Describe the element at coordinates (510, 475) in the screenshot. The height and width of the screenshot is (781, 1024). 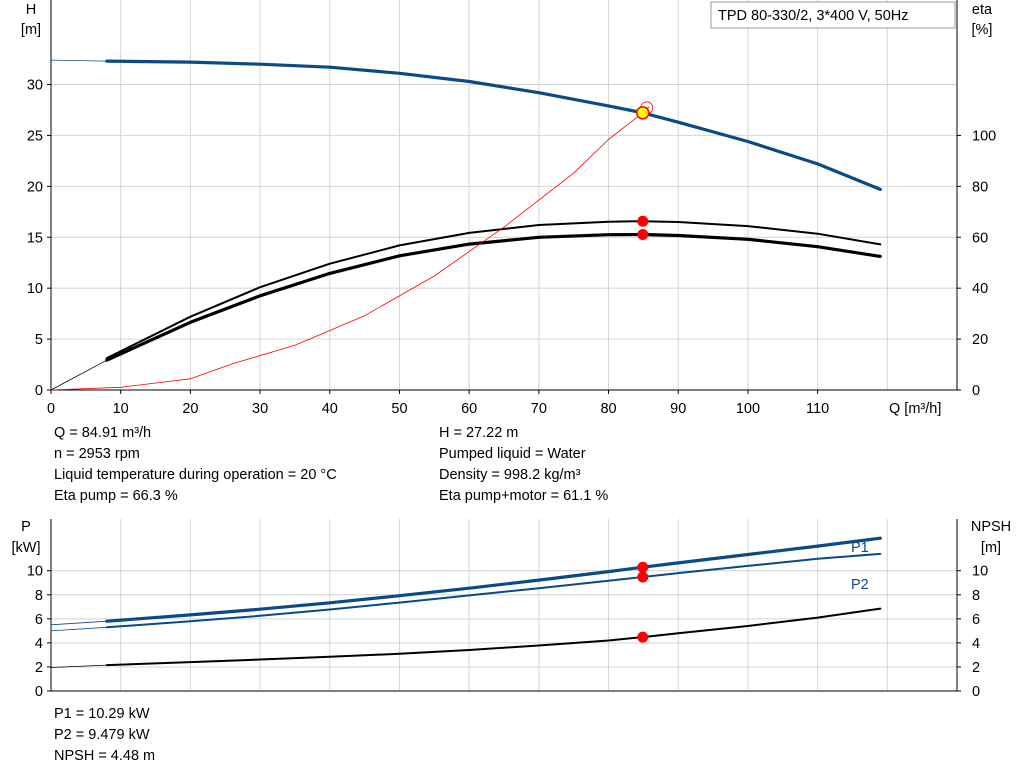
I see `density-value: Density = 998.2 kg/m³` at that location.